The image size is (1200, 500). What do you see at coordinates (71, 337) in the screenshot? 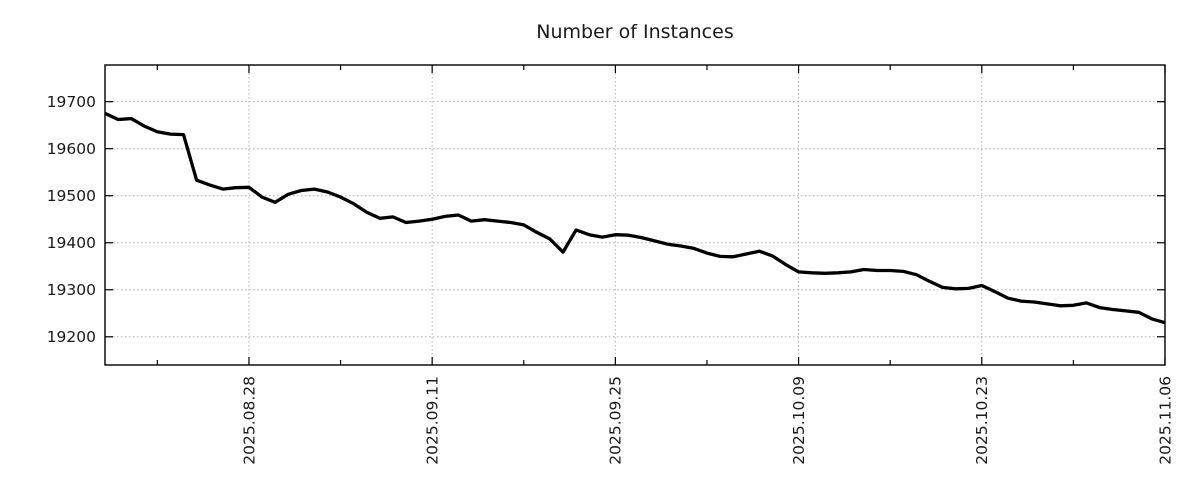
I see `y-tick-label: 19200` at bounding box center [71, 337].